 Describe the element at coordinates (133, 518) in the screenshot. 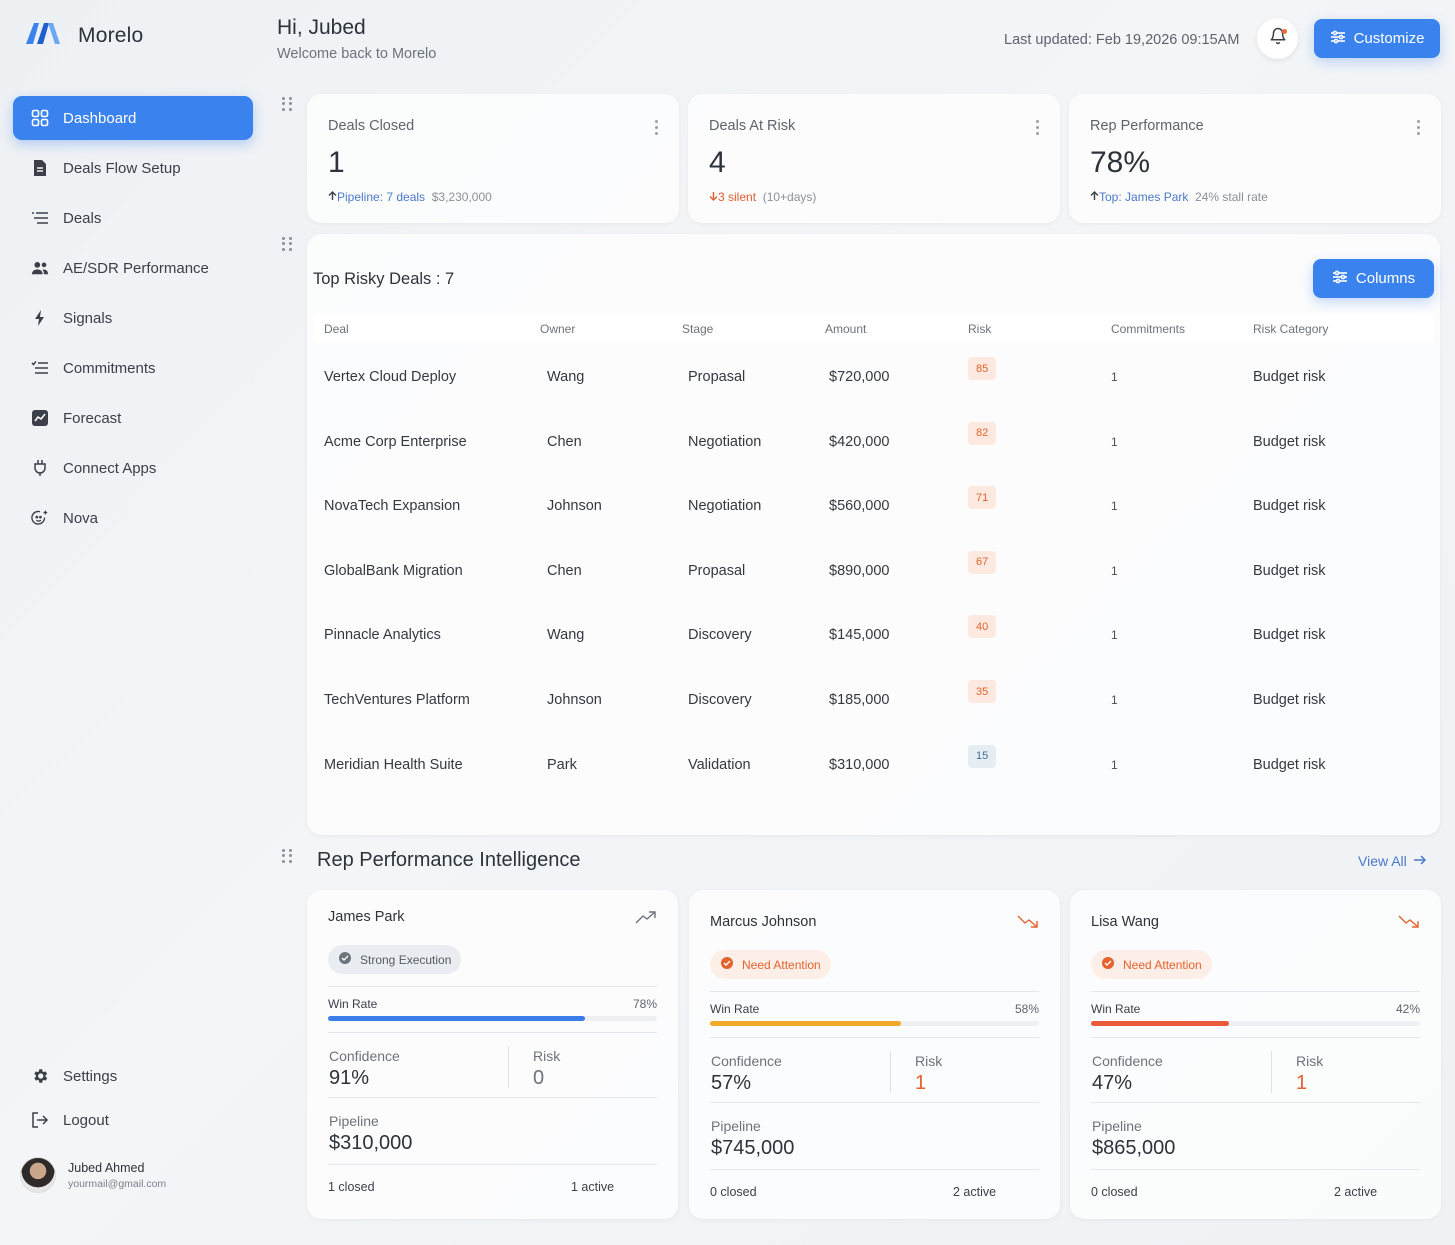

I see `sidebar-item-nova: Nova` at that location.